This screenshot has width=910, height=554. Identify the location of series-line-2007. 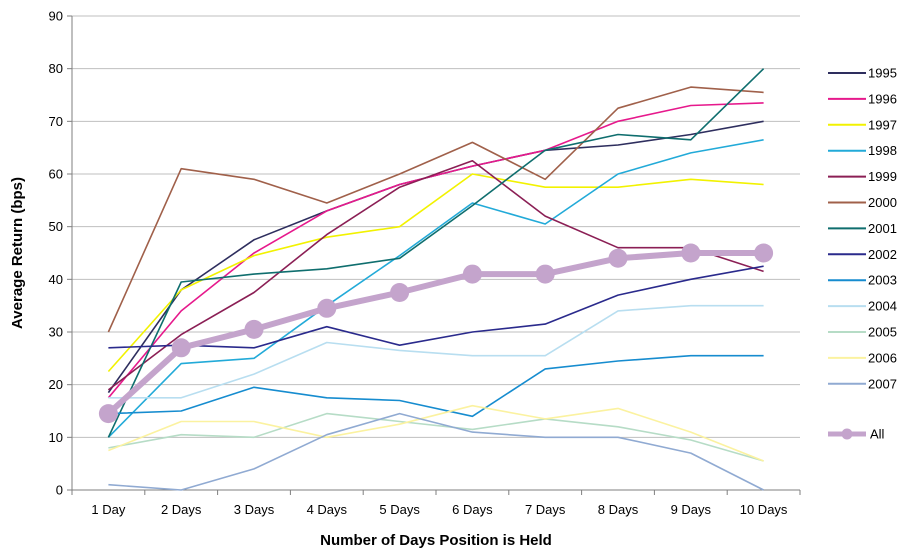
(436, 451).